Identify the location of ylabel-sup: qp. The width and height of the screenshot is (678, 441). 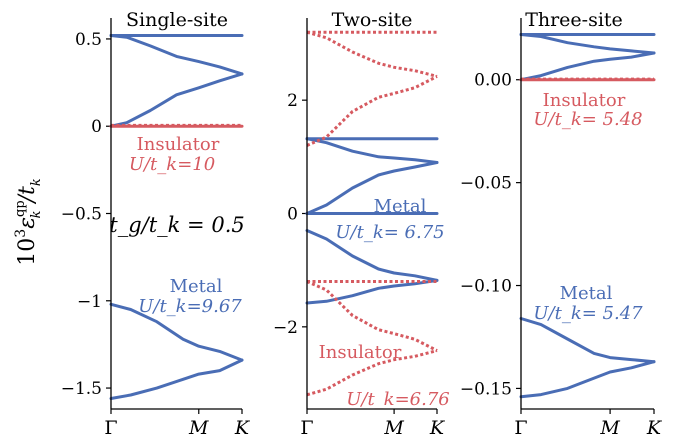
(20, 208).